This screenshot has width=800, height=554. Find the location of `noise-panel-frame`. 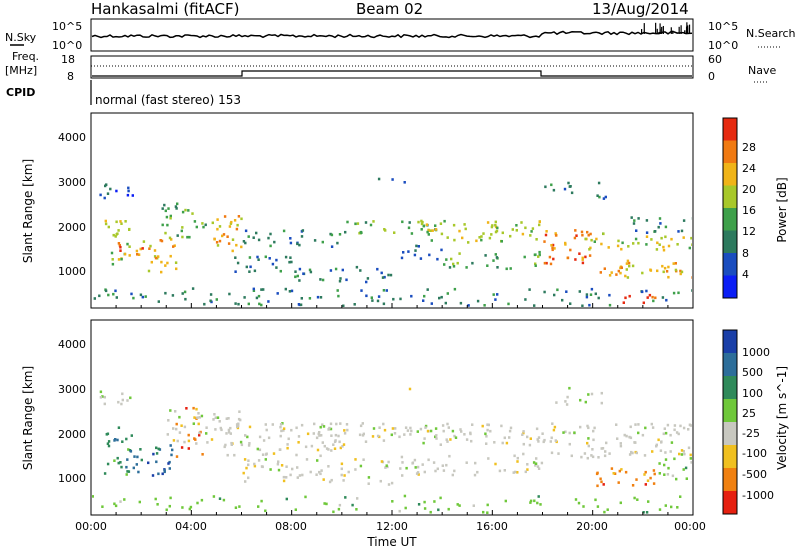

noise-panel-frame is located at coordinates (392, 35).